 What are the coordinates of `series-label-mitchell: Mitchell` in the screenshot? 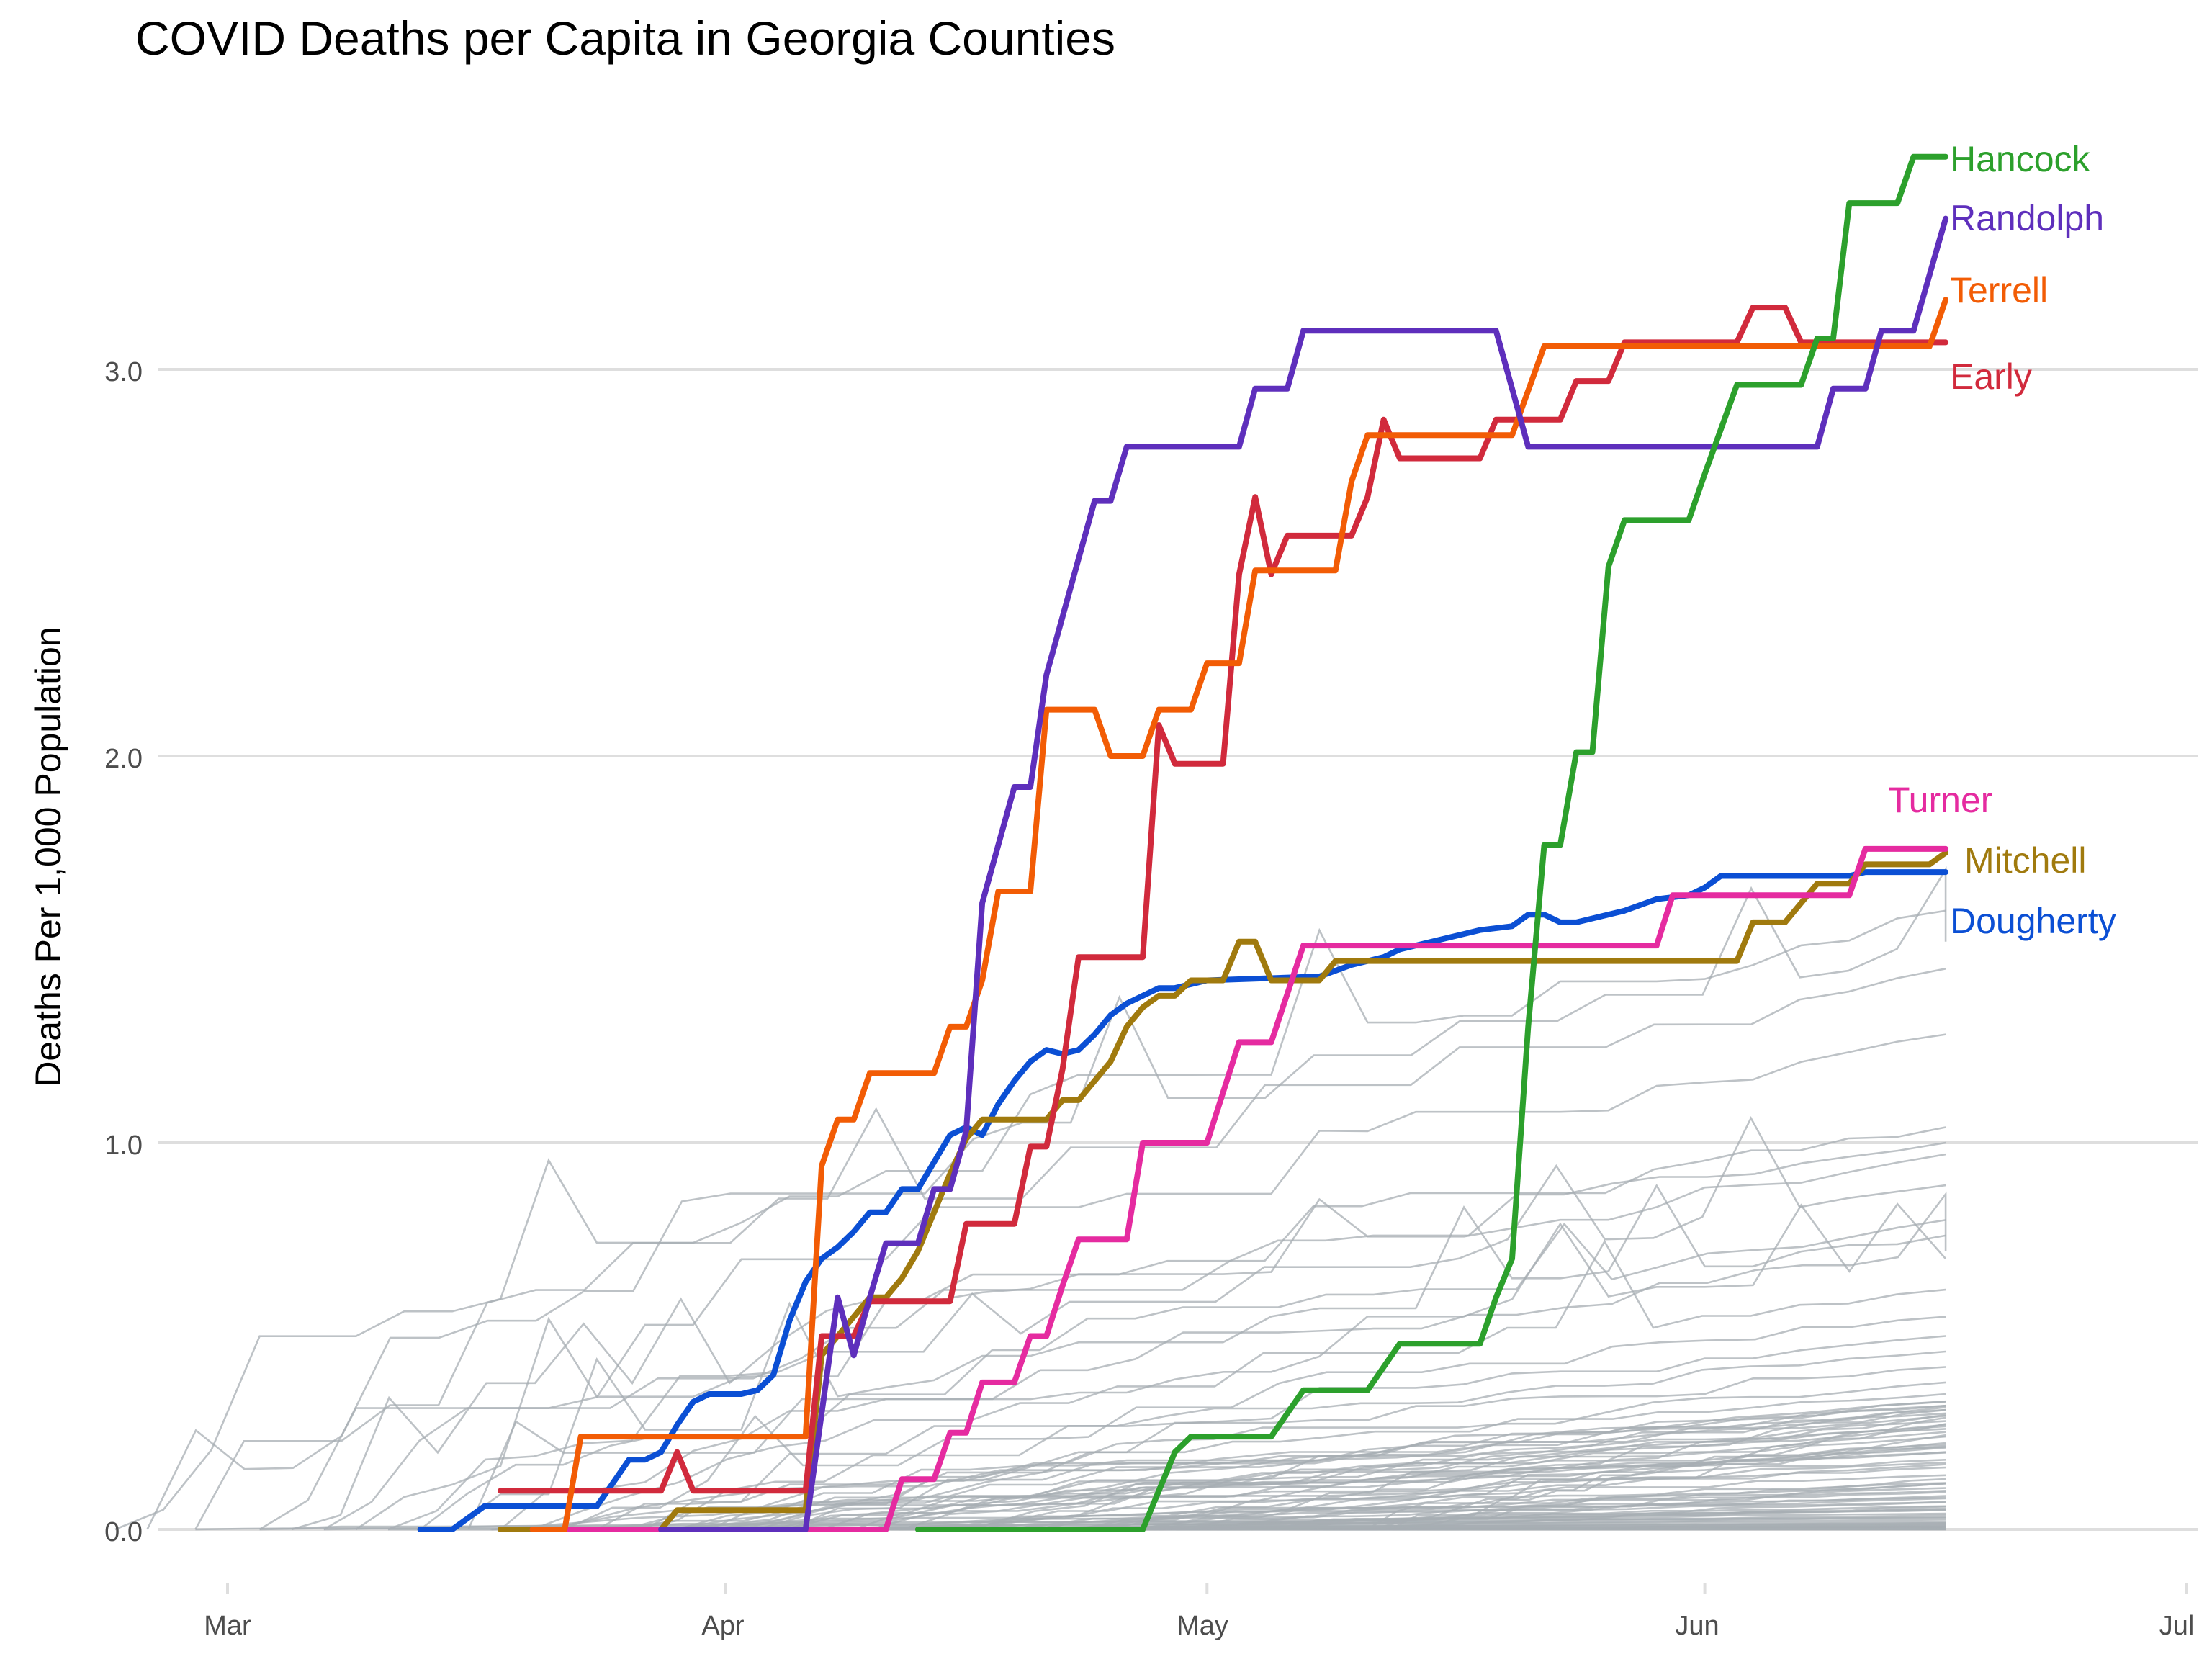 It's located at (2025, 860).